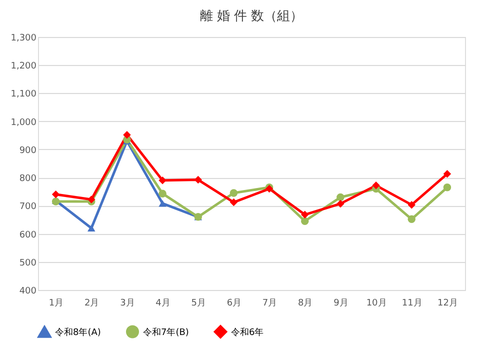 This screenshot has height=348, width=480. Describe the element at coordinates (23, 67) in the screenshot. I see `y-tick-label: 1,200` at that location.